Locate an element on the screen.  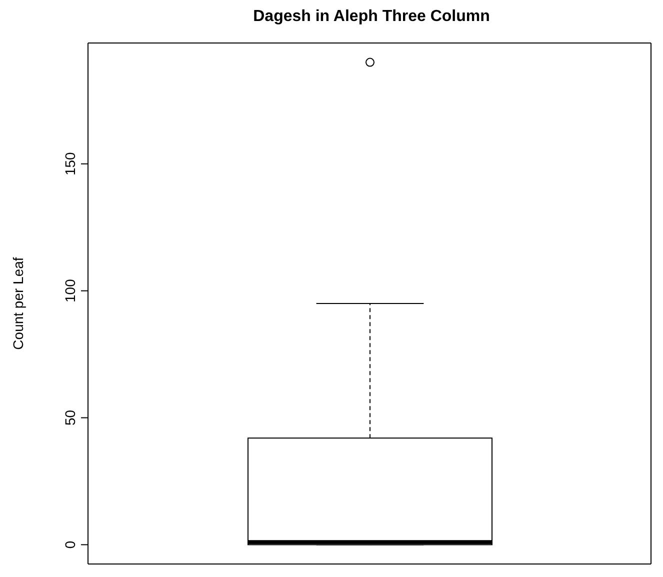
y-tick-label: 150 is located at coordinates (70, 164).